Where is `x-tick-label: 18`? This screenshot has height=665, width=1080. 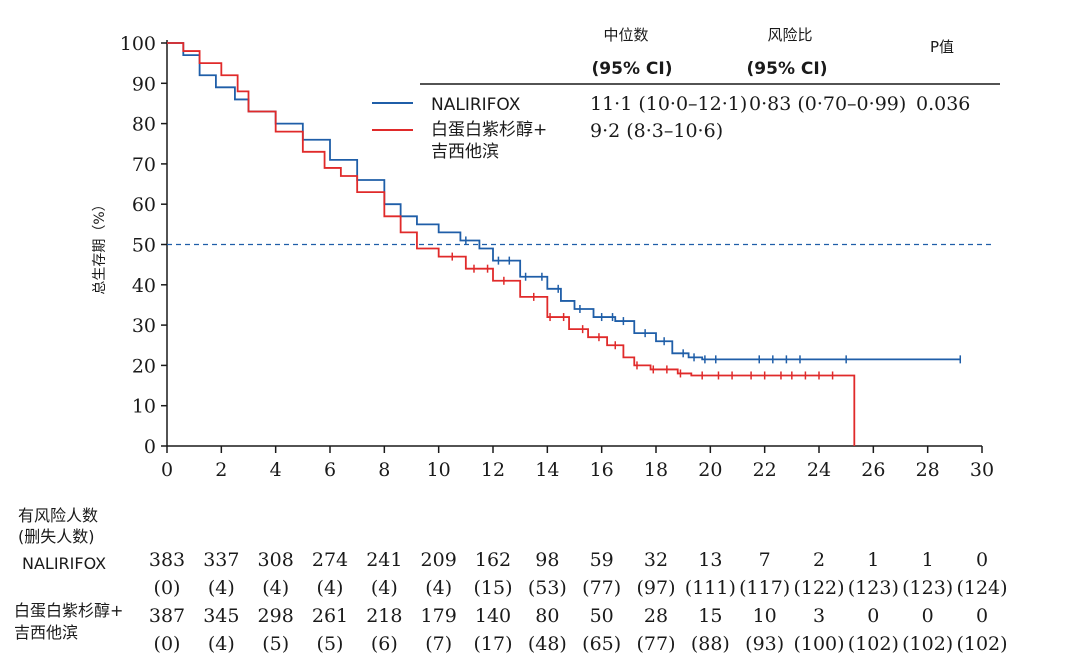
x-tick-label: 18 is located at coordinates (656, 470).